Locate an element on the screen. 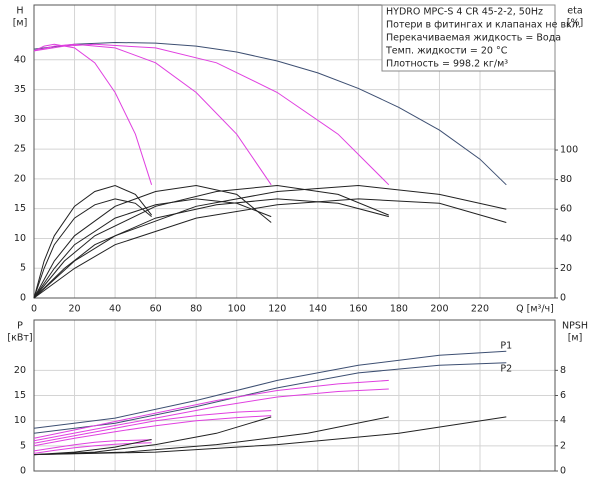 This screenshot has width=592, height=480. x-tick-label: 120 is located at coordinates (277, 309).